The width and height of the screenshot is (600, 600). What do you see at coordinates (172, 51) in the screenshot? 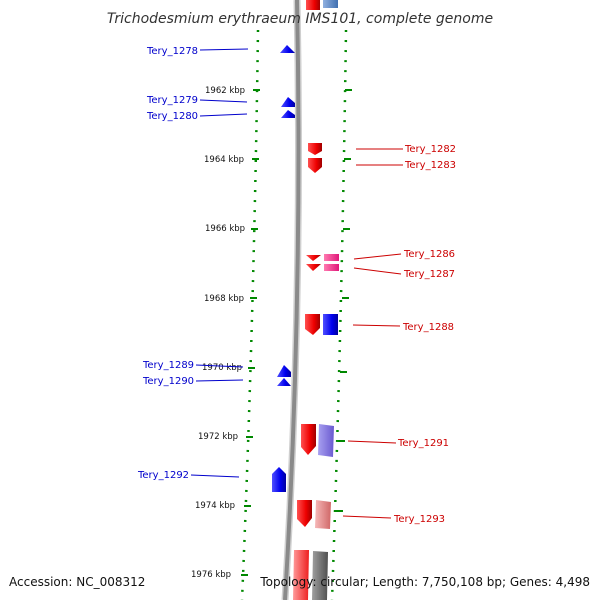
I see `gene-label-tery-1278: Tery_1278` at bounding box center [172, 51].